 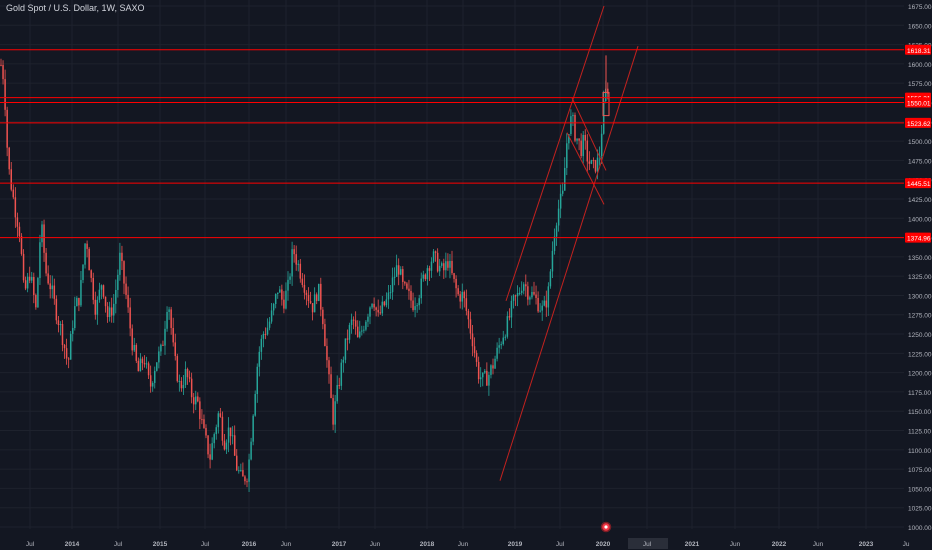 What do you see at coordinates (920, 219) in the screenshot?
I see `y-tick-label: 1400.00` at bounding box center [920, 219].